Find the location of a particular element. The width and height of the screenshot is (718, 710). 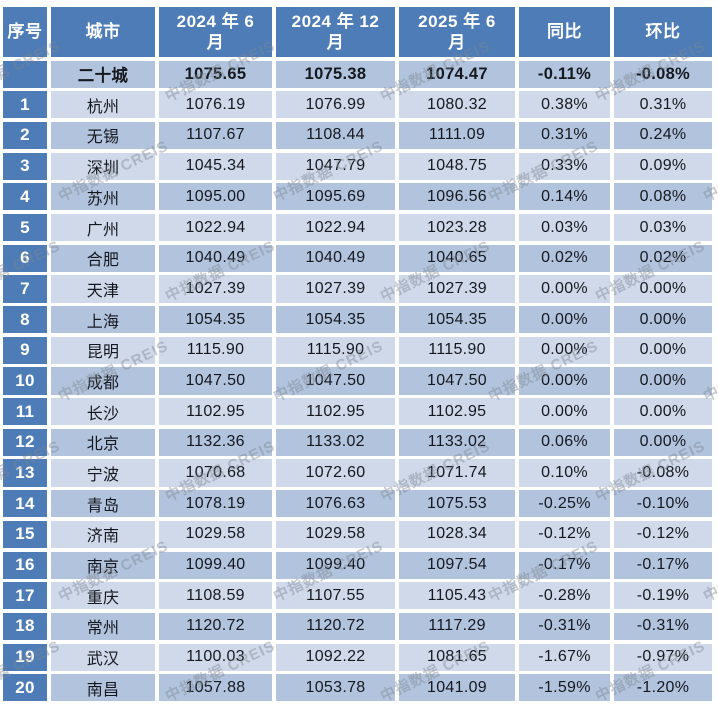

row-yoy-cell: 0.14% is located at coordinates (564, 197).